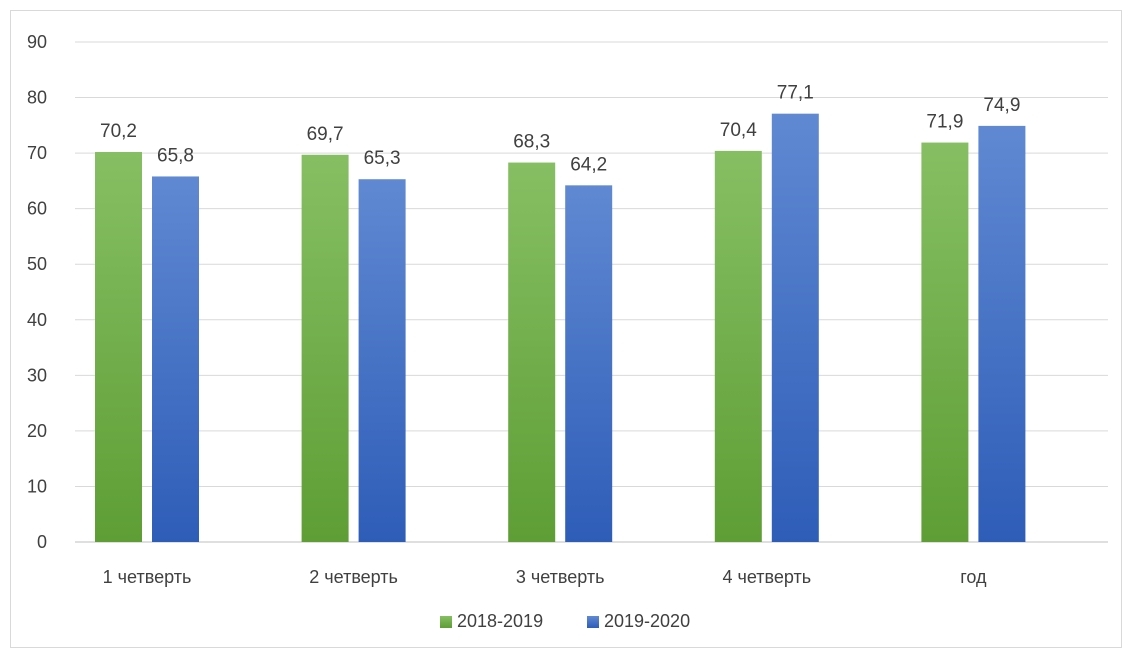 This screenshot has width=1125, height=652. I want to click on legend: 2018-2019 2019-2020, so click(565, 621).